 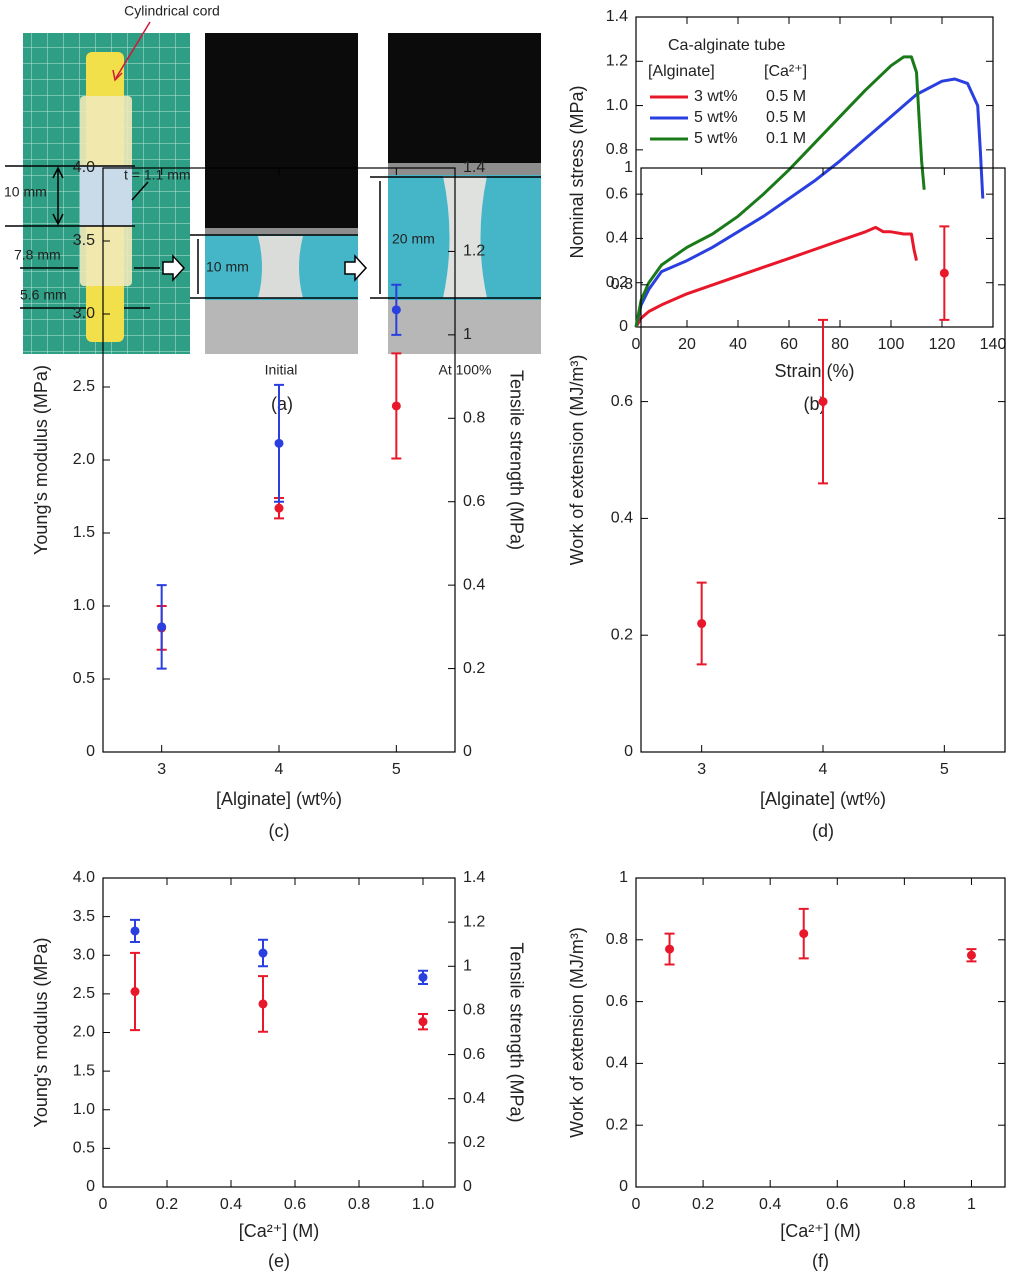 What do you see at coordinates (172, 11) in the screenshot?
I see `photo-label: Cylindrical cord` at bounding box center [172, 11].